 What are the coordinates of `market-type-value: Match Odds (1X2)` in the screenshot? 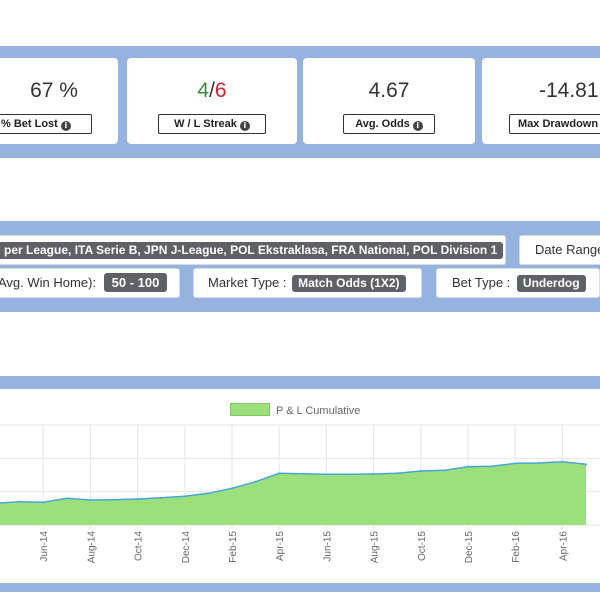 It's located at (349, 283).